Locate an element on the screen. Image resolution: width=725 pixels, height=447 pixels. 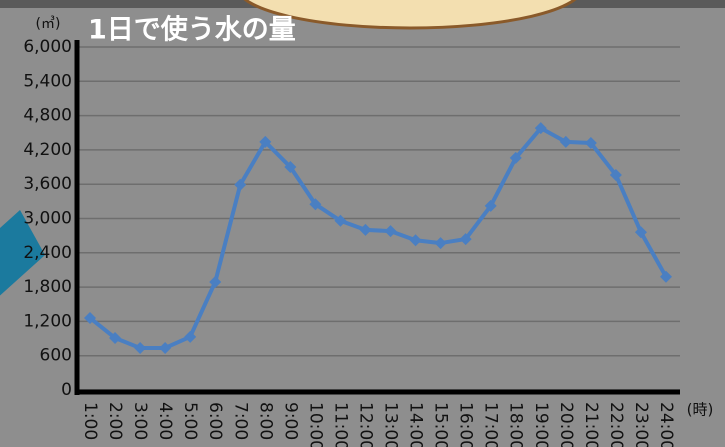
x-tick-label: 8:00 is located at coordinates (265, 421).